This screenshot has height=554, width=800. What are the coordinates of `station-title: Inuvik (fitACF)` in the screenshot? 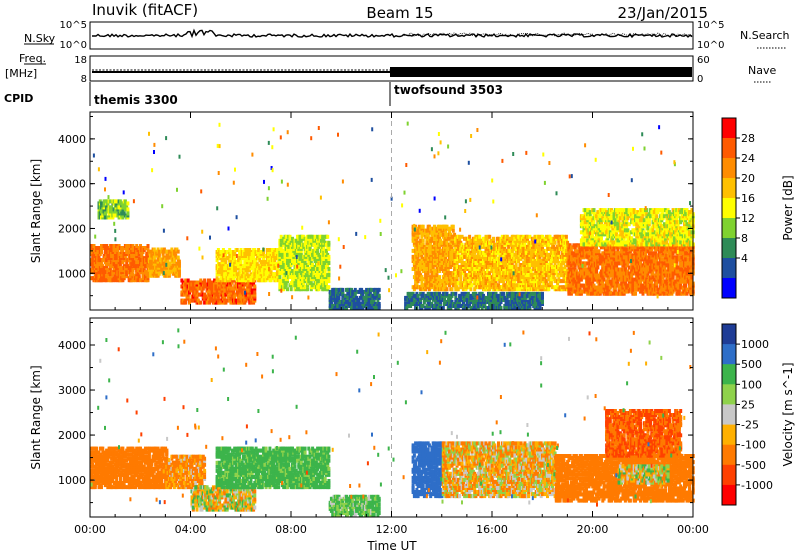 It's located at (145, 10).